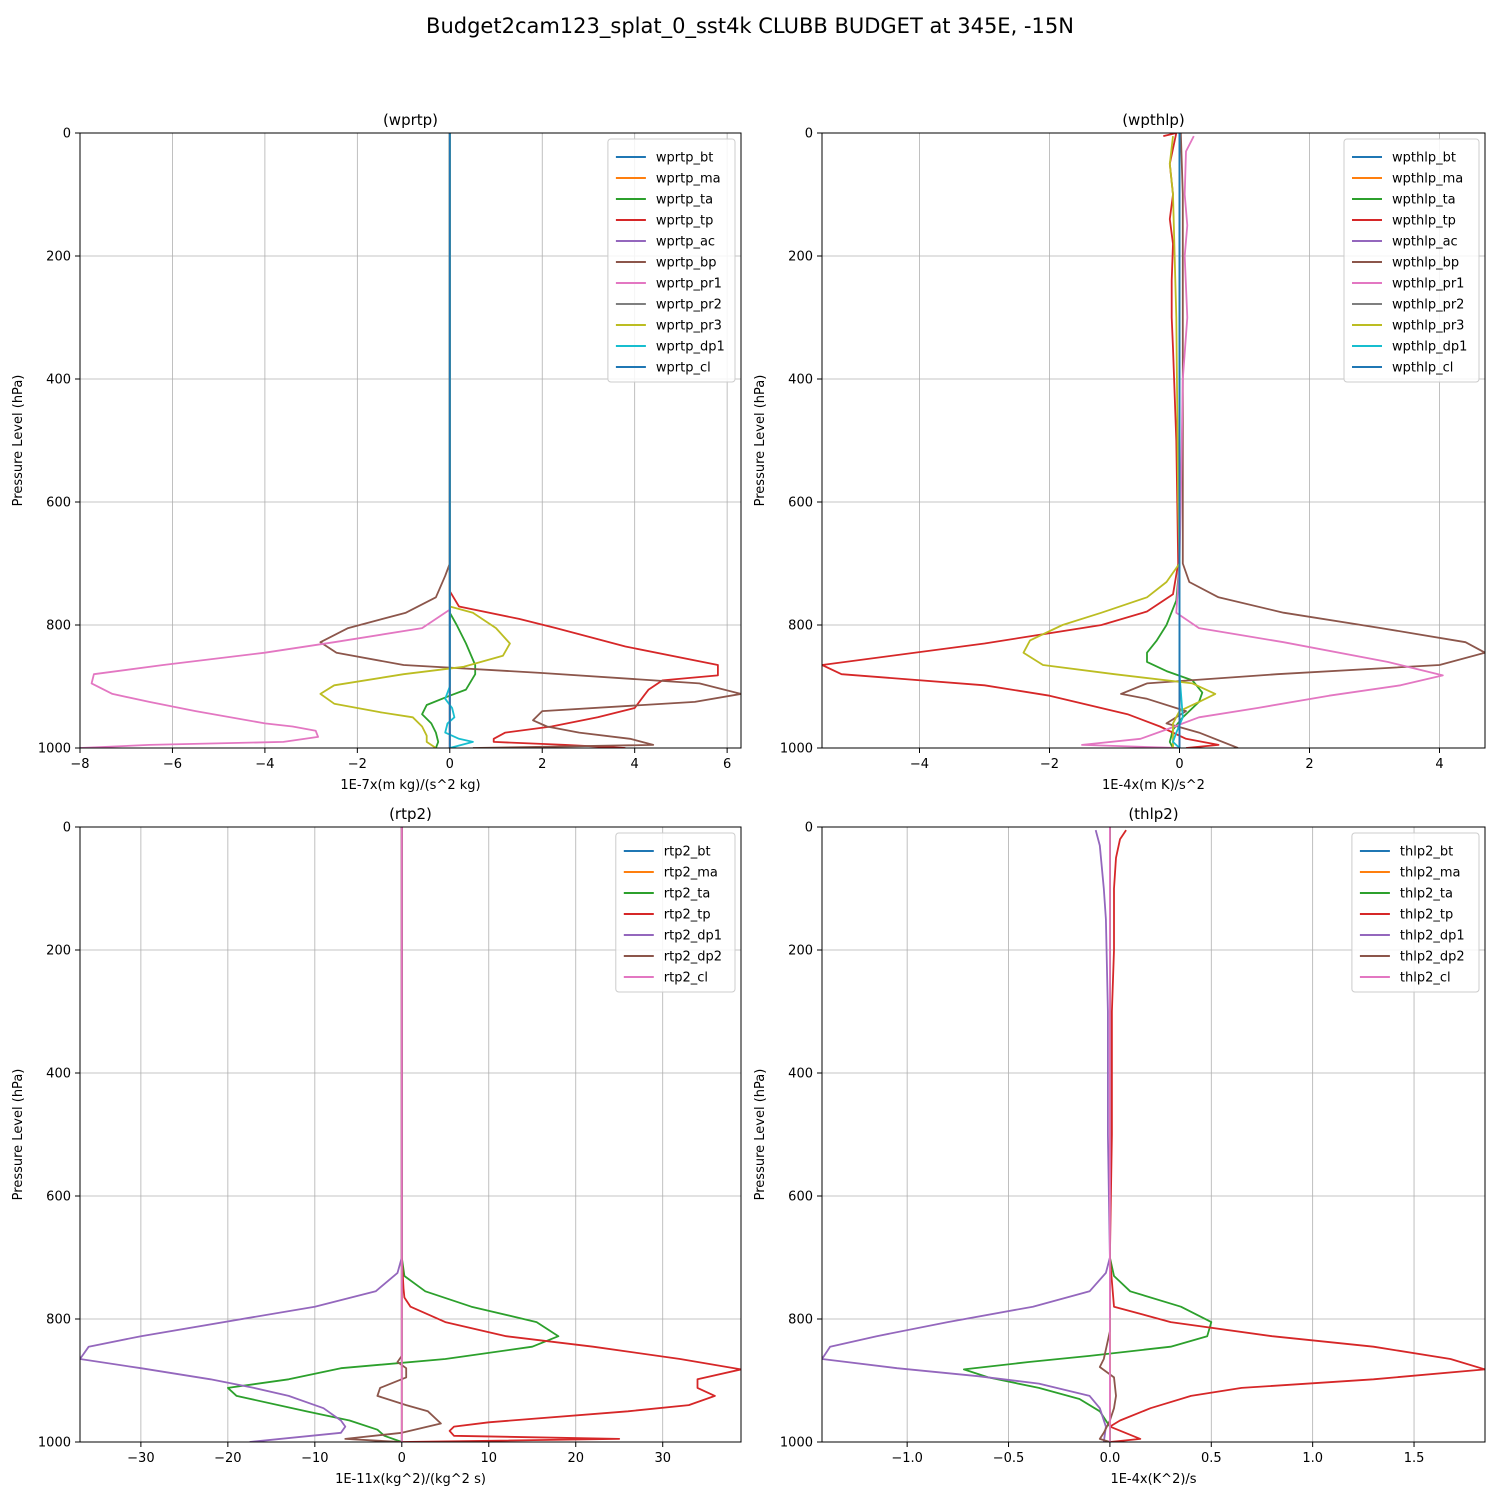 This screenshot has width=1500, height=1500. What do you see at coordinates (693, 936) in the screenshot?
I see `legend-label: rtp2_dp1` at bounding box center [693, 936].